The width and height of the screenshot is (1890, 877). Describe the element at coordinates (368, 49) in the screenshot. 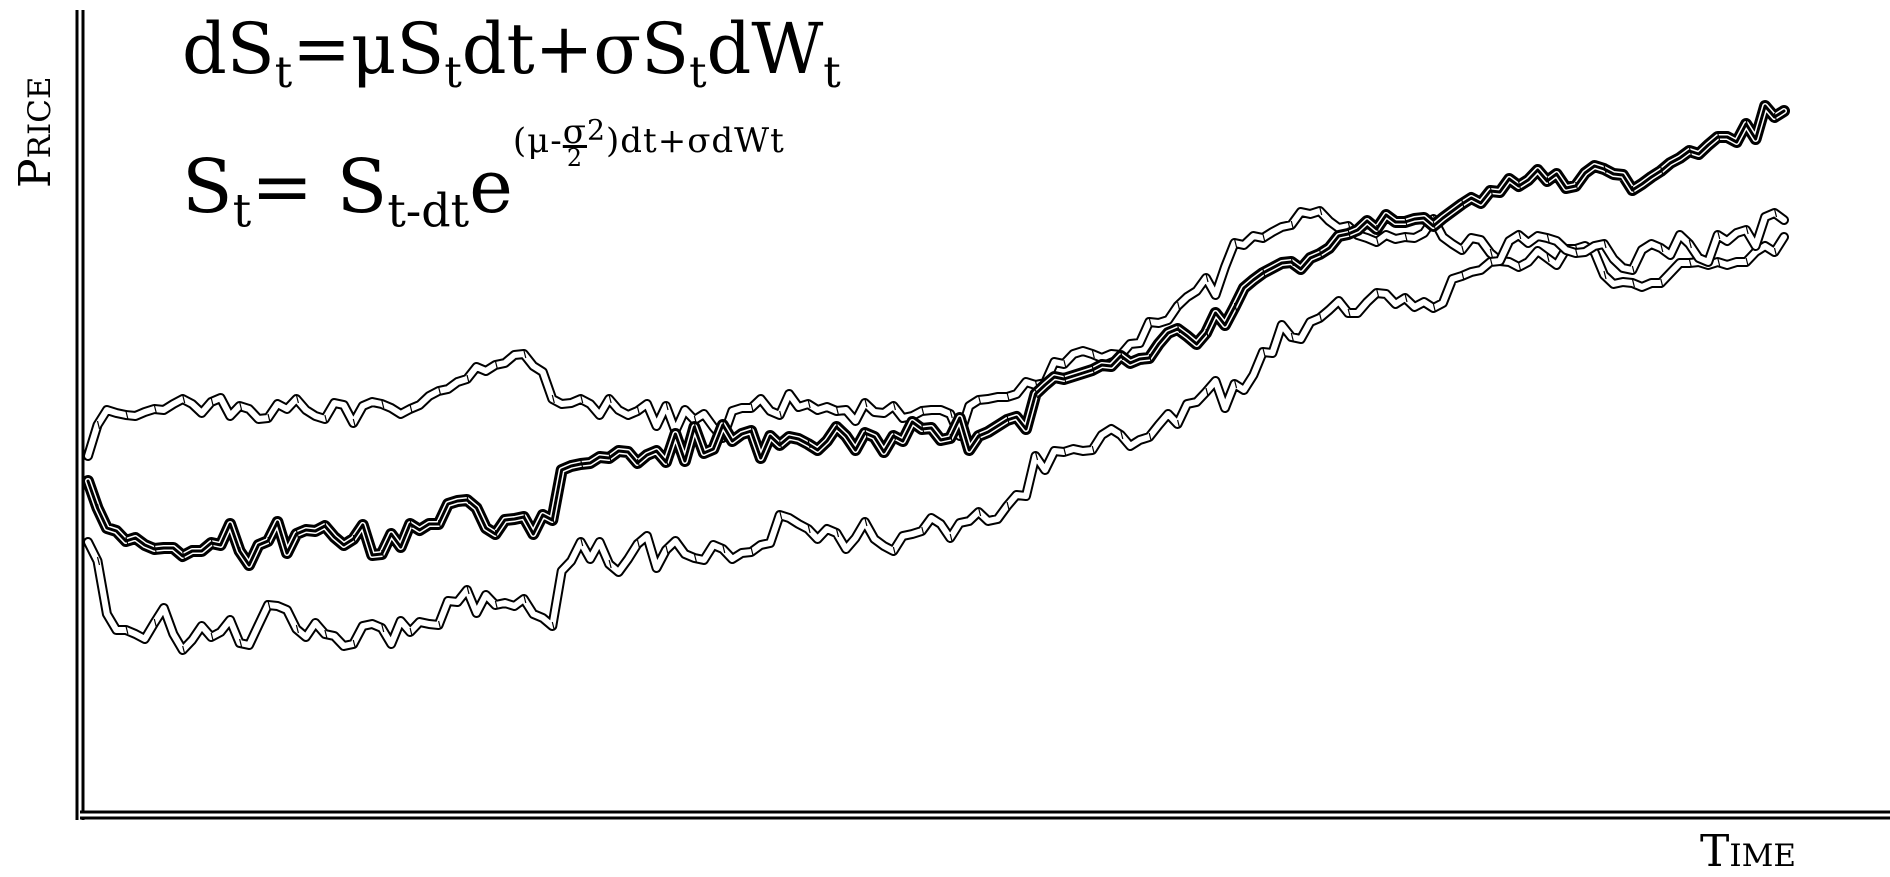

I see `eq-term: =μS` at that location.